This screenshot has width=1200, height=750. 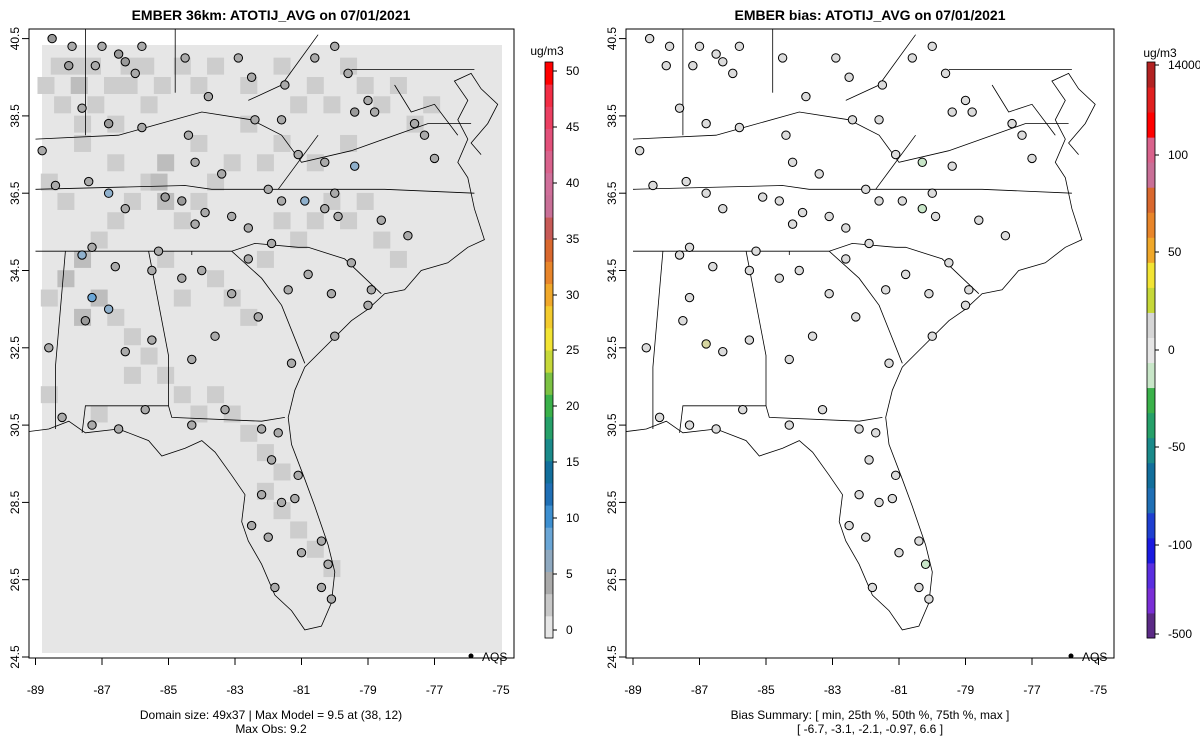 What do you see at coordinates (573, 127) in the screenshot?
I see `colorbar-label: 45` at bounding box center [573, 127].